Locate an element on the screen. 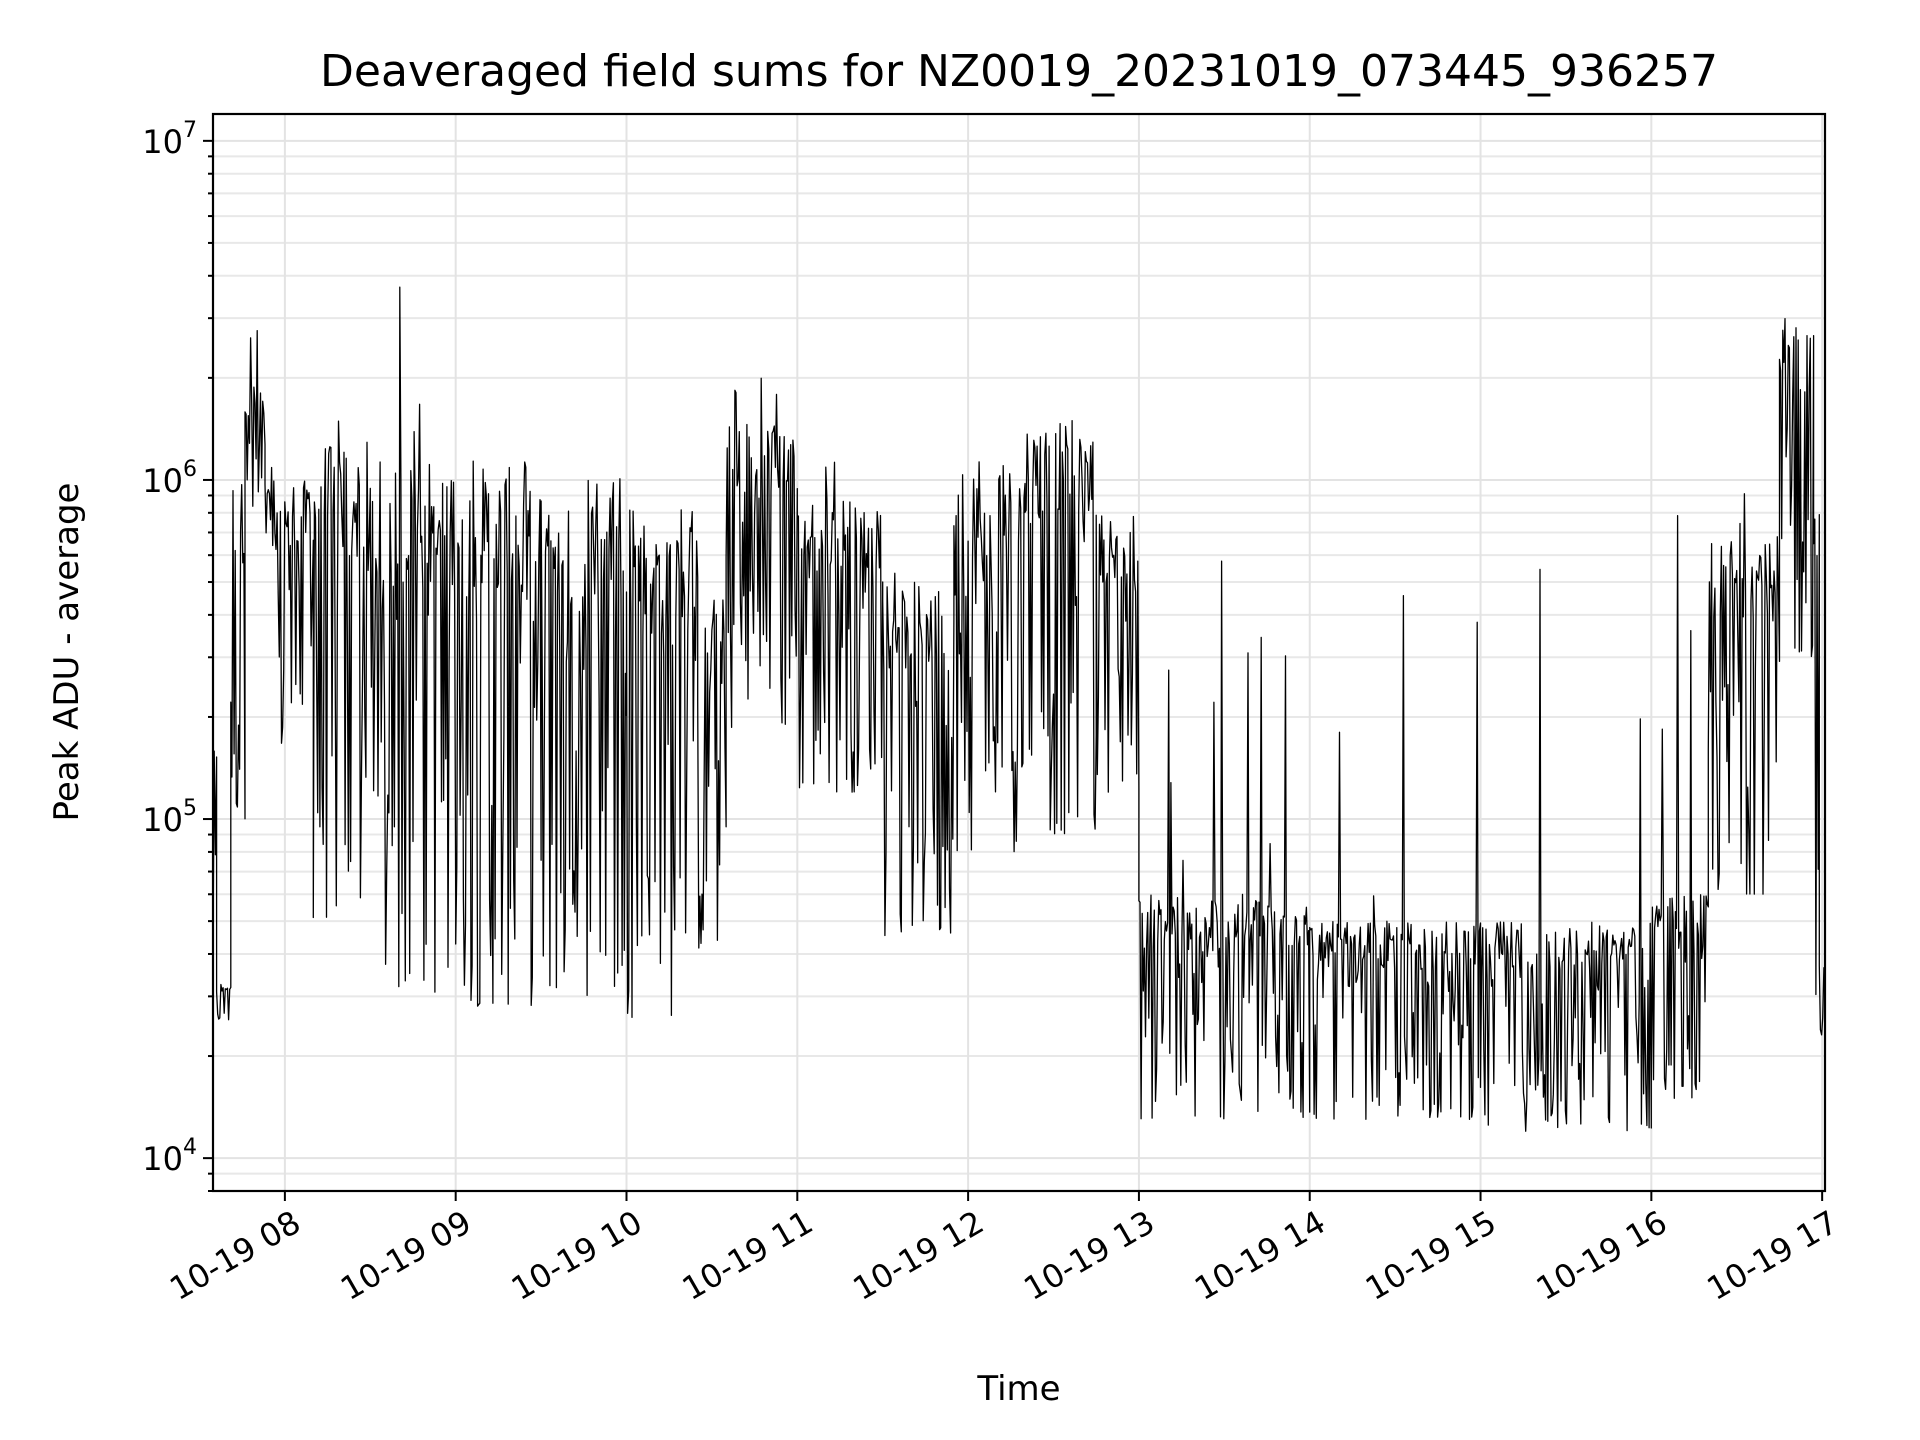 Image resolution: width=1920 pixels, height=1440 pixels. x-tick-label: 10-19 13 is located at coordinates (1089, 1255).